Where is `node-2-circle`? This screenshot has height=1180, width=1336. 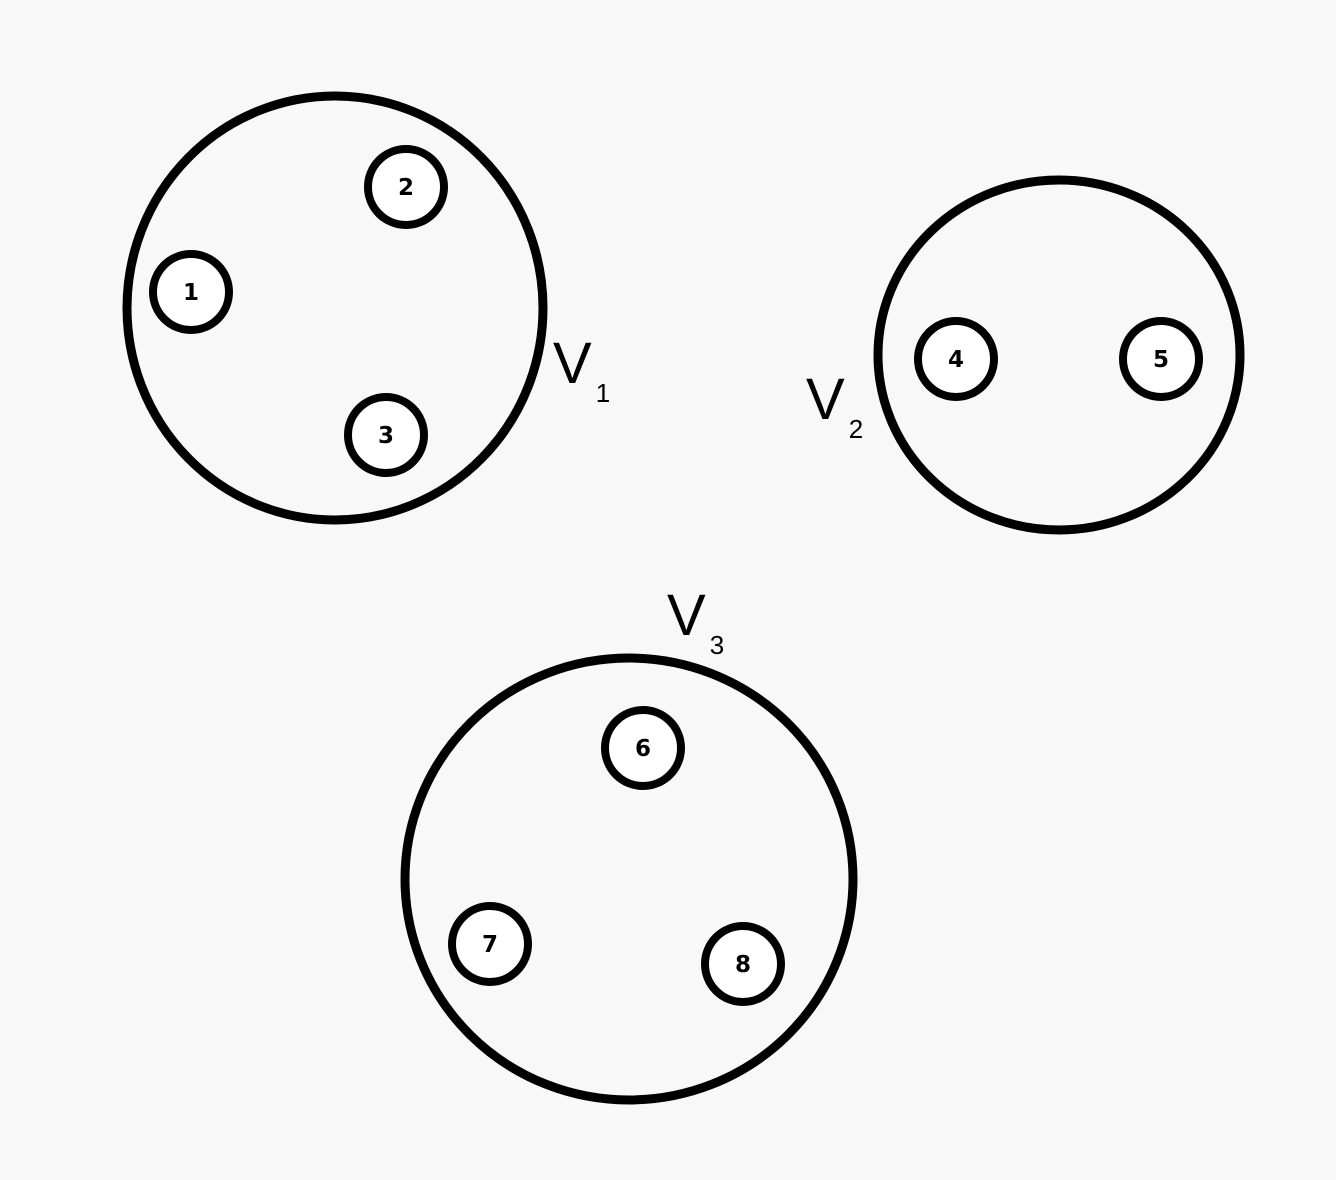 node-2-circle is located at coordinates (406, 187).